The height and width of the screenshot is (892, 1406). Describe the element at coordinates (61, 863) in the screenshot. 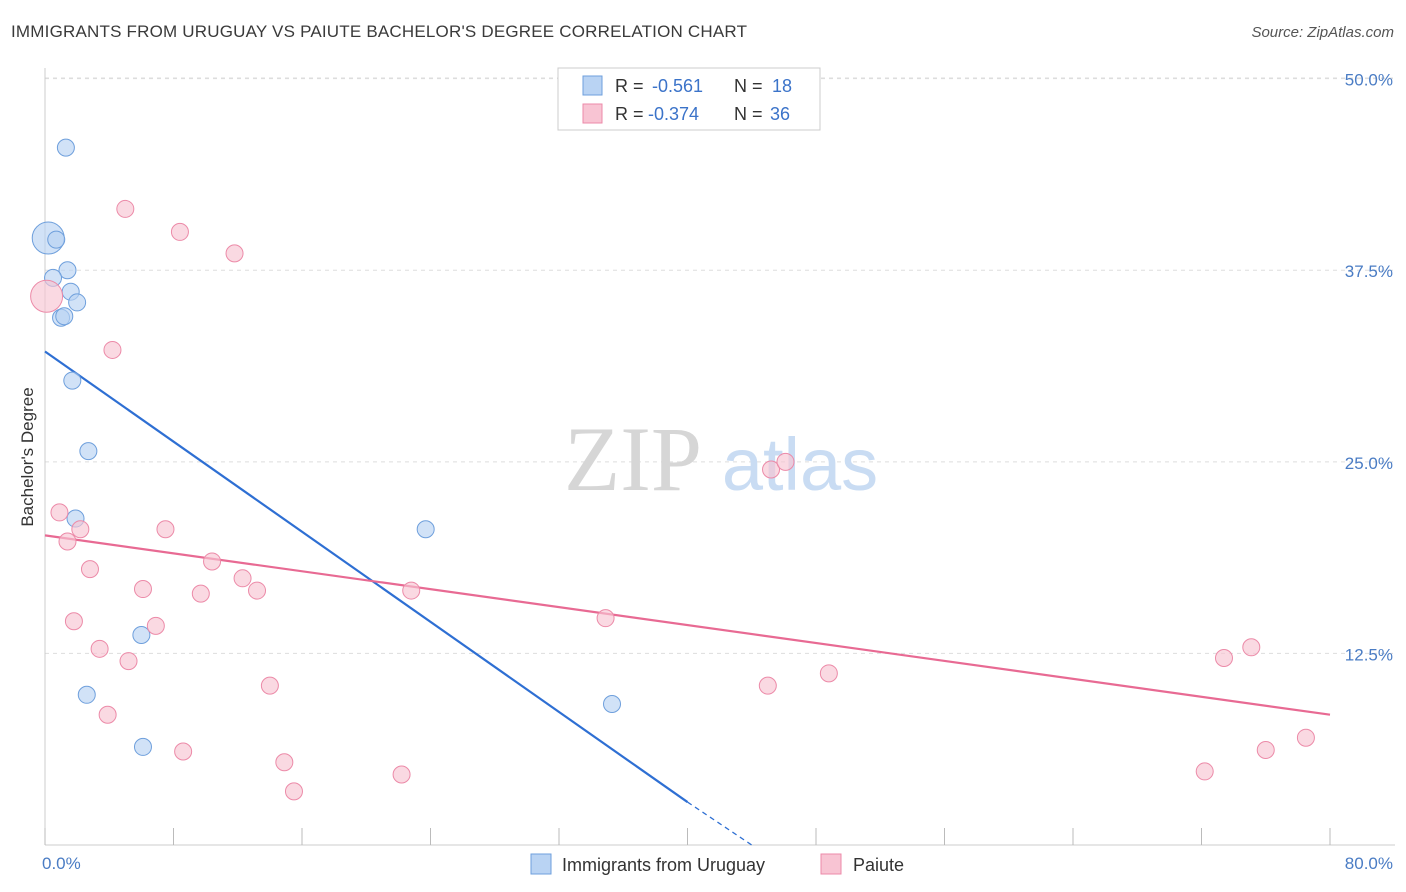

I see `x-tick-label: 0.0%` at that location.